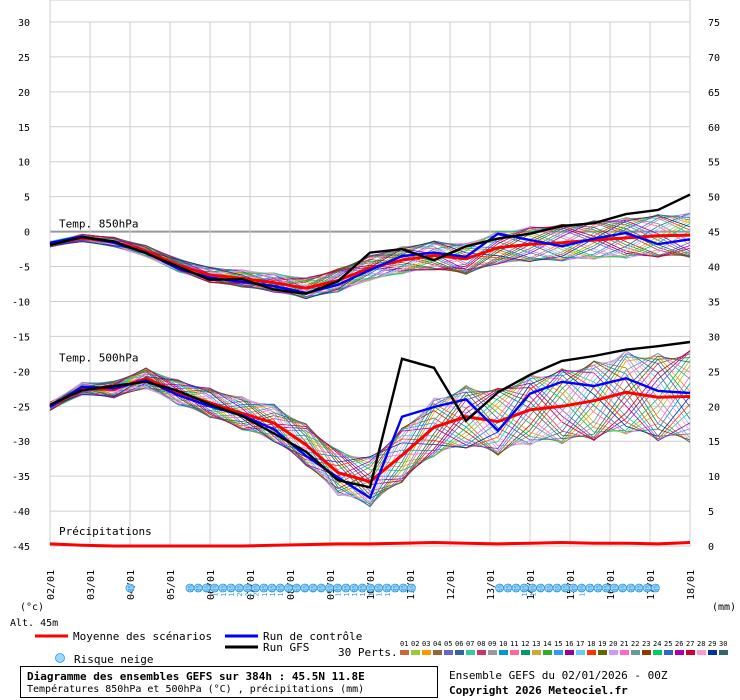 The height and width of the screenshot is (700, 740). What do you see at coordinates (491, 585) in the screenshot?
I see `x-date-tick: 13/01` at bounding box center [491, 585].